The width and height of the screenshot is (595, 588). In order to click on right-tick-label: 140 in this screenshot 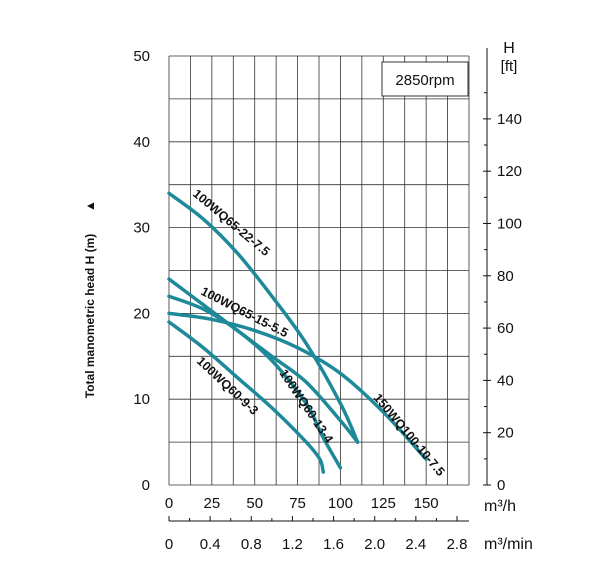, I will do `click(509, 119)`.